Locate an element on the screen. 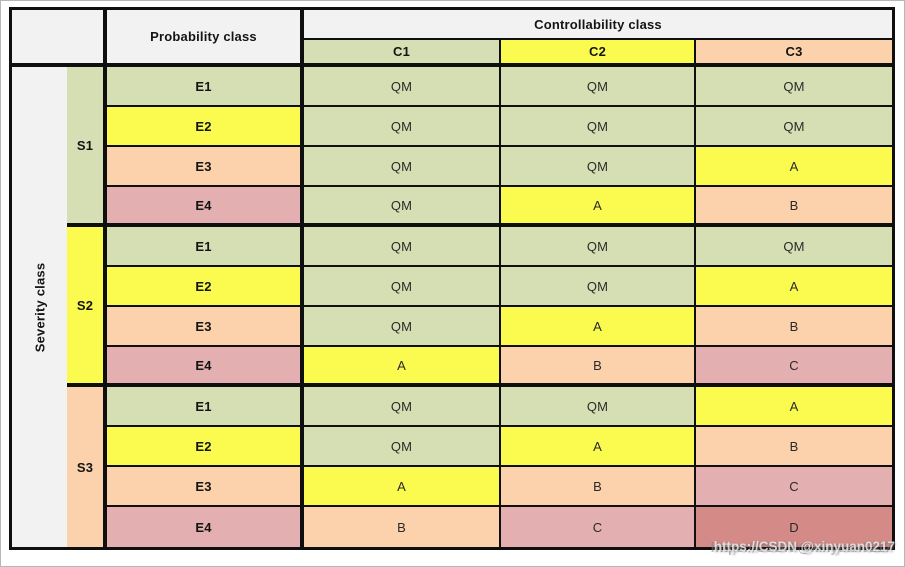  column-header-c1: C1 is located at coordinates (402, 53).